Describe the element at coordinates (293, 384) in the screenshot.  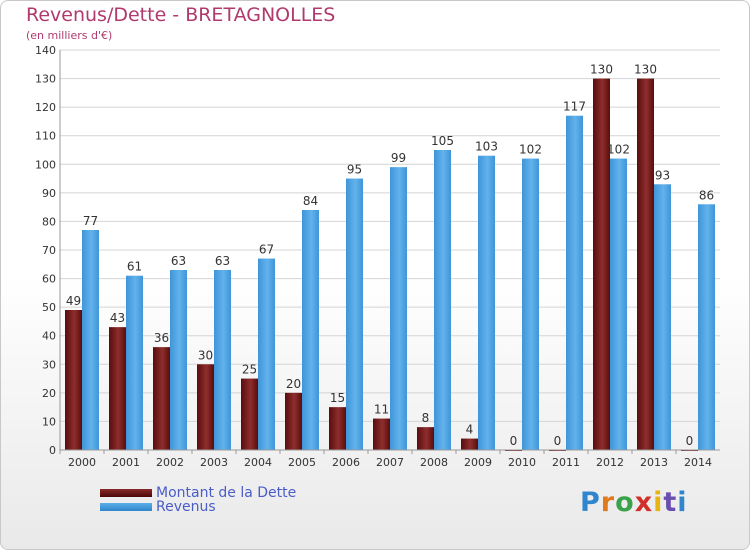
I see `data-label-debt: 20` at that location.